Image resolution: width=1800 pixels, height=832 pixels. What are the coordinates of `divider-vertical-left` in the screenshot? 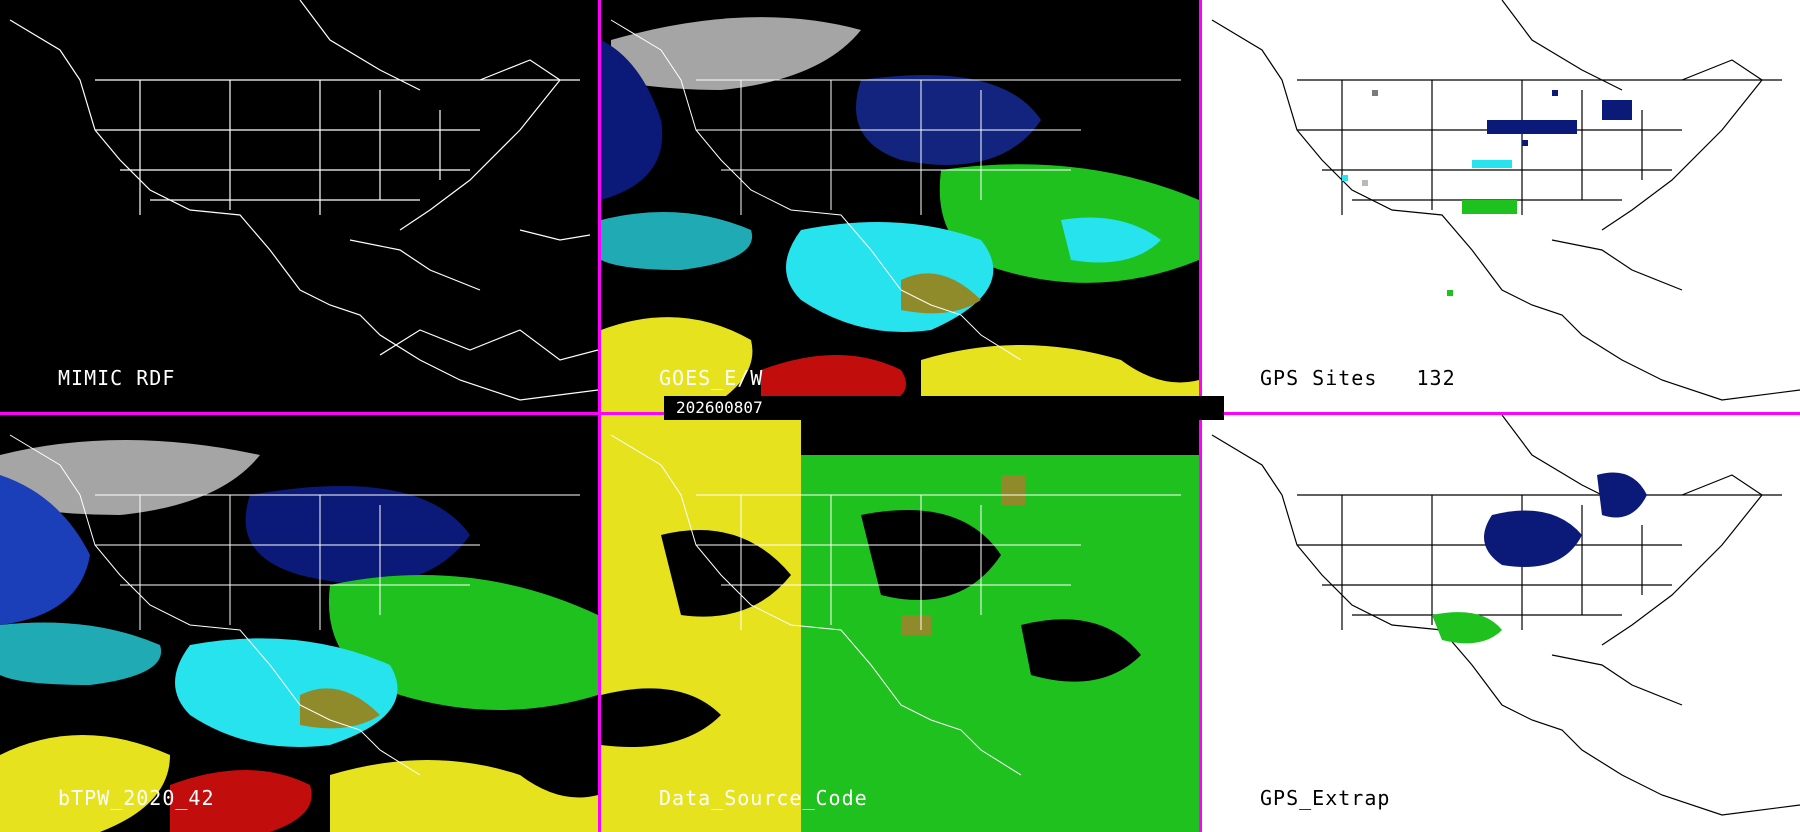 It's located at (599, 416).